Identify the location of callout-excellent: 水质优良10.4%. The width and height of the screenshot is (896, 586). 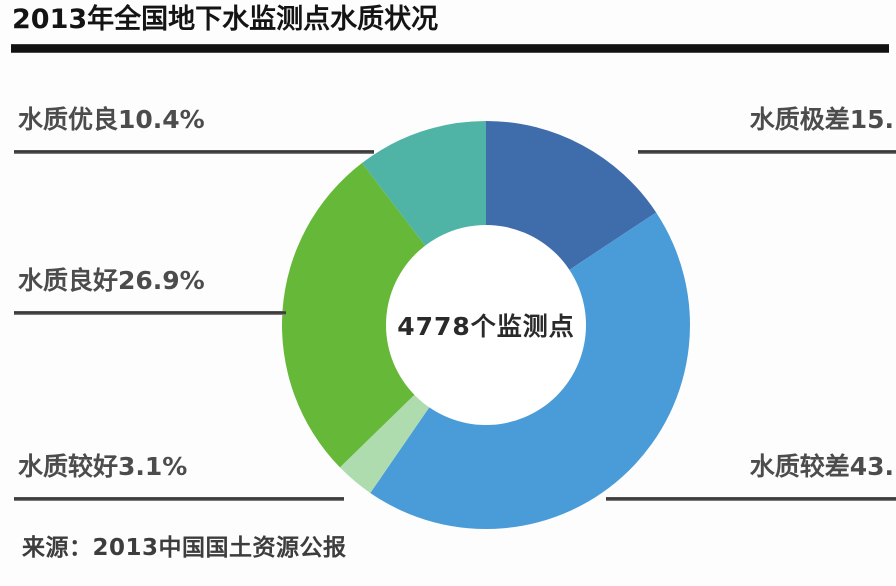
(210, 134).